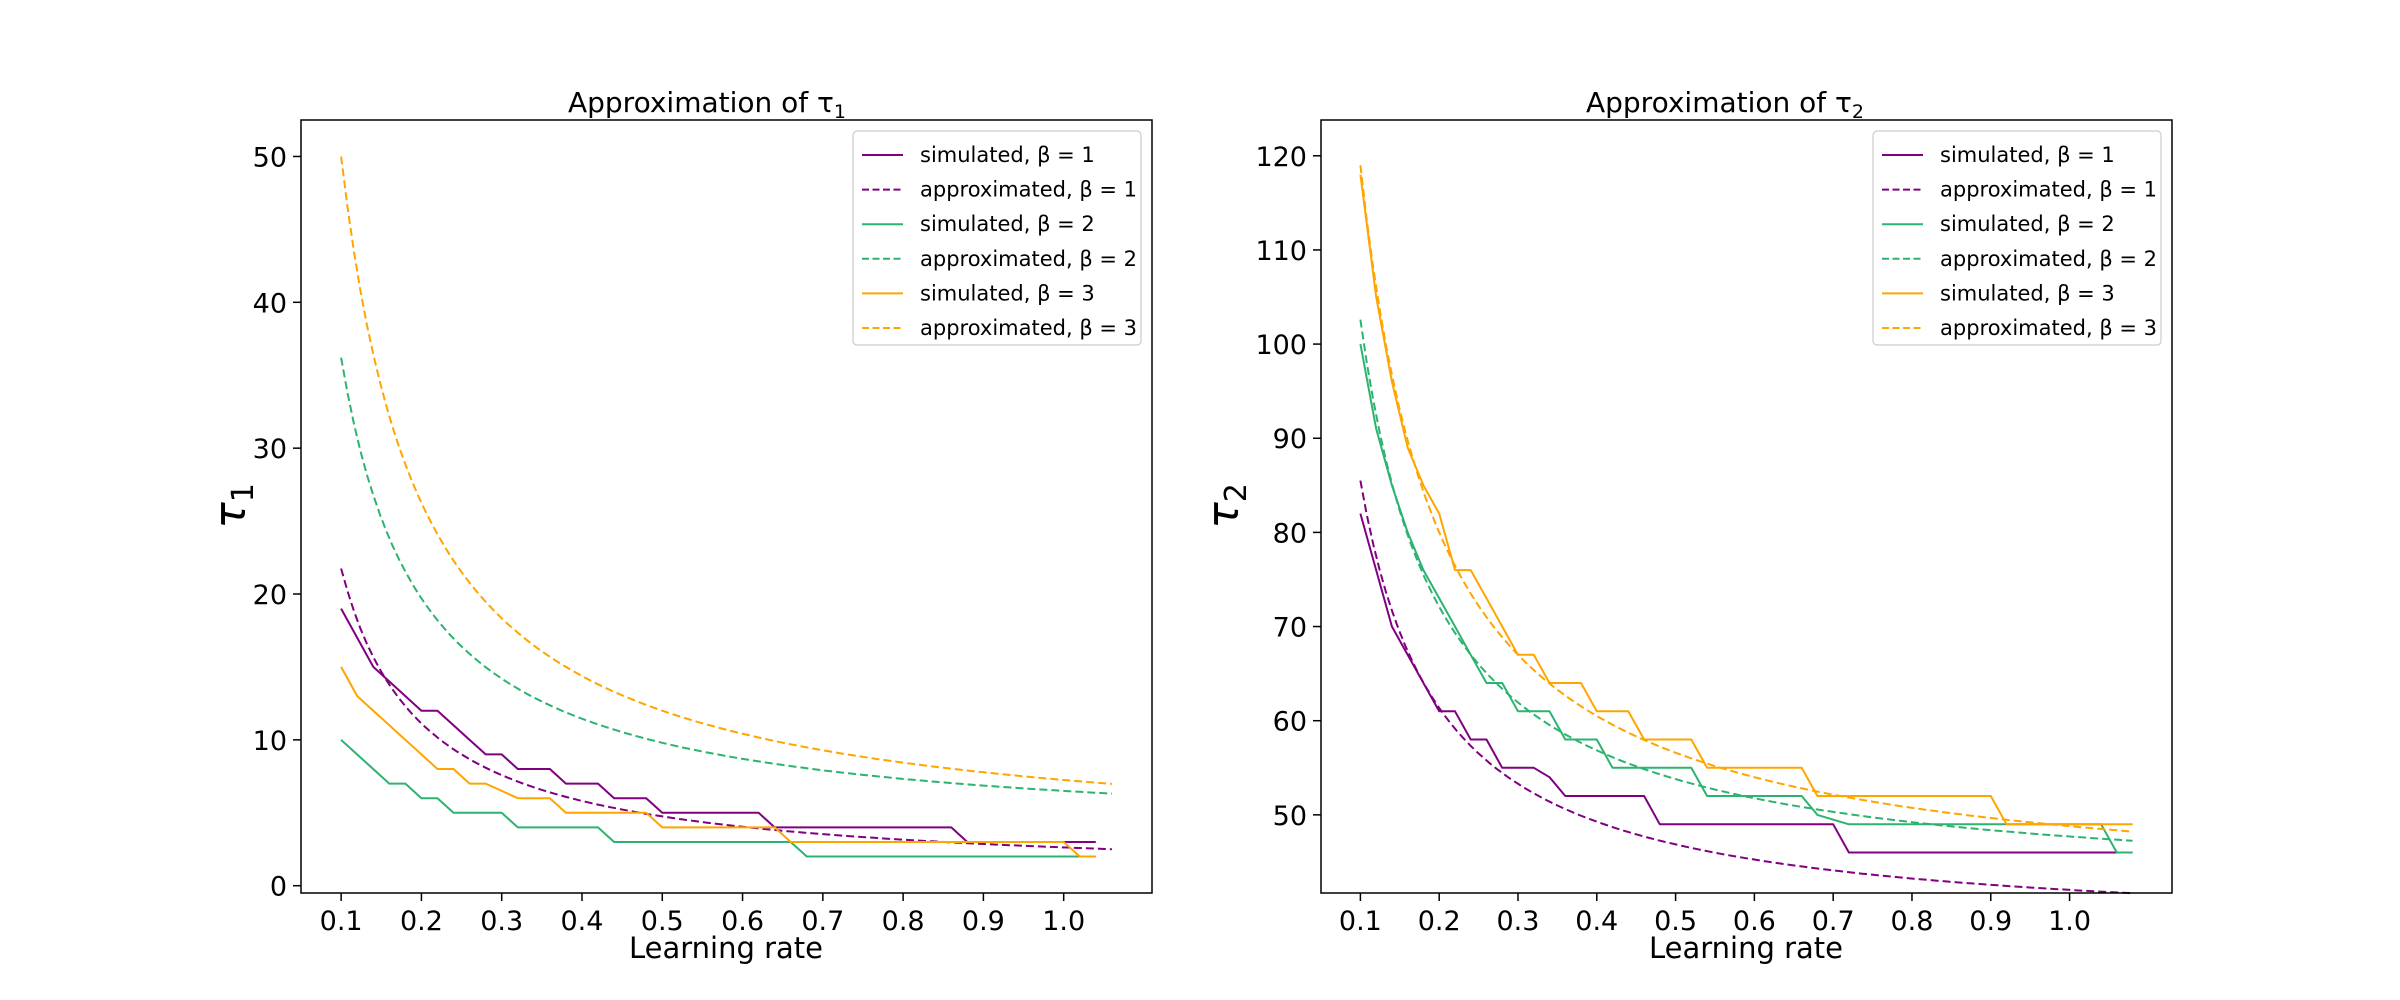  What do you see at coordinates (1725, 104) in the screenshot?
I see `chart-title: Approximation of τ2` at bounding box center [1725, 104].